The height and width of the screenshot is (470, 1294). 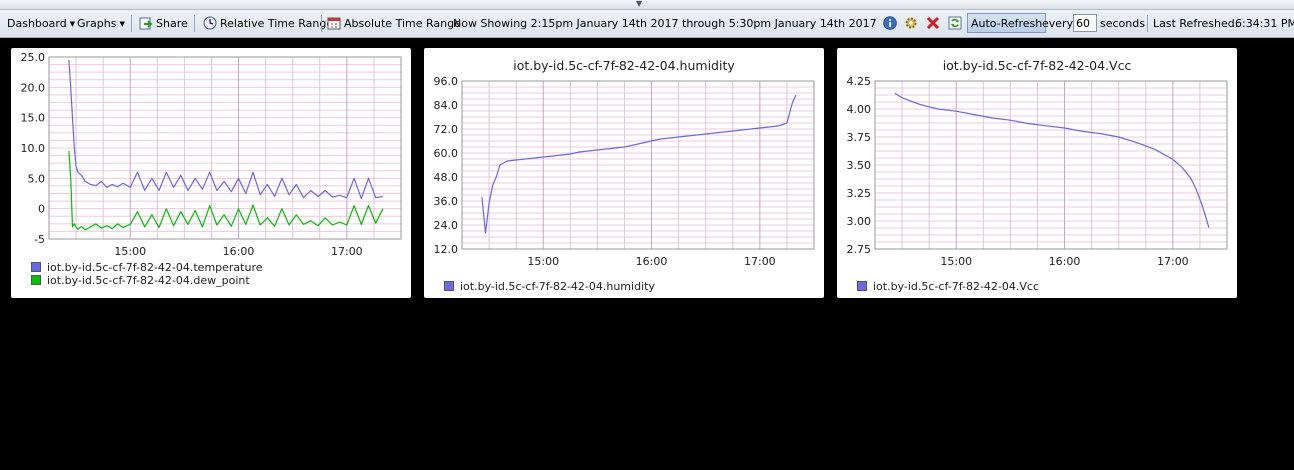 I want to click on legend-label: iot.by-id.5c-cf-7f-82-42-04.humidity, so click(x=557, y=286).